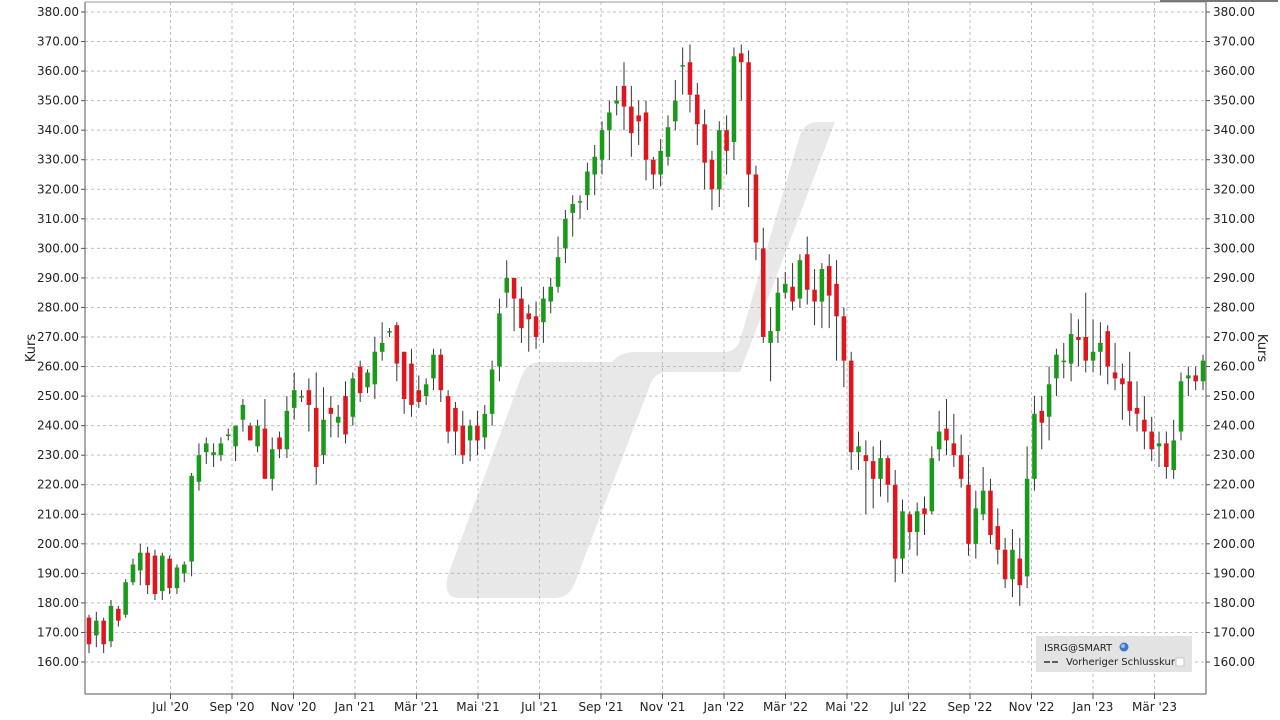  I want to click on x-tick-label: Mär '21, so click(416, 707).